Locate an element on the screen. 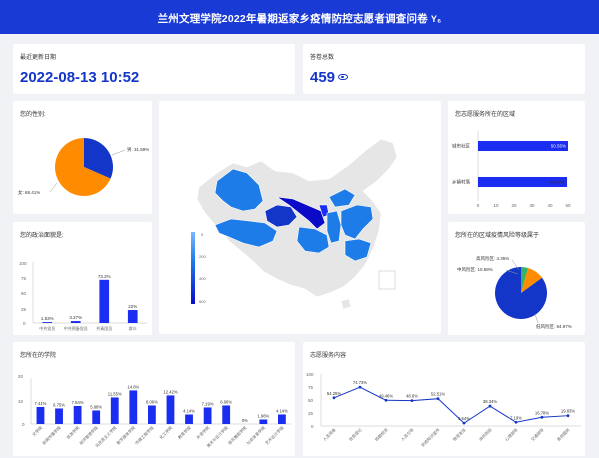 The height and width of the screenshot is (458, 599). bar-value-label: 7.41% is located at coordinates (41, 403).